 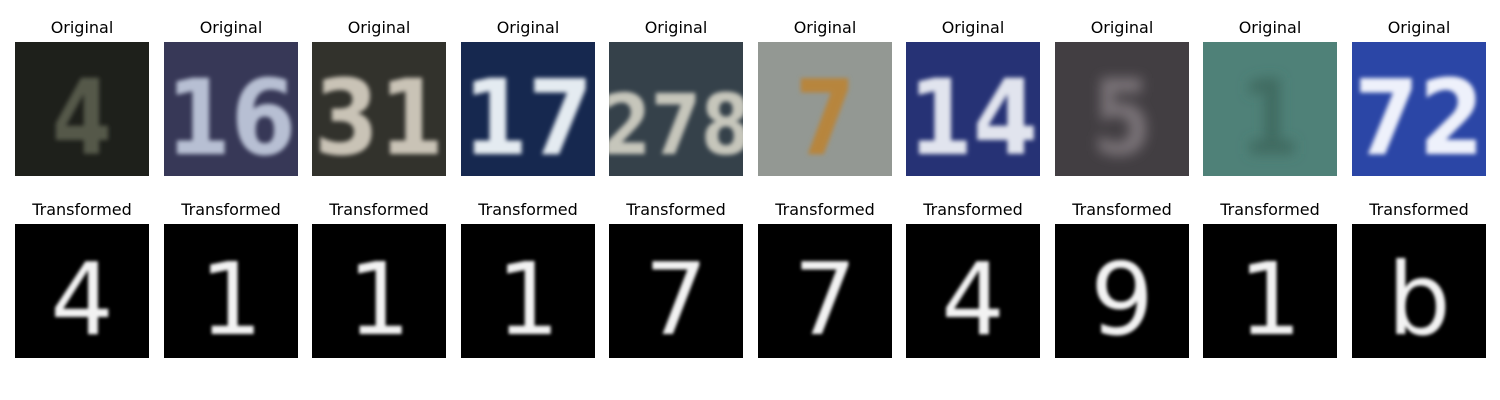 I want to click on original-image: 1, so click(x=1270, y=109).